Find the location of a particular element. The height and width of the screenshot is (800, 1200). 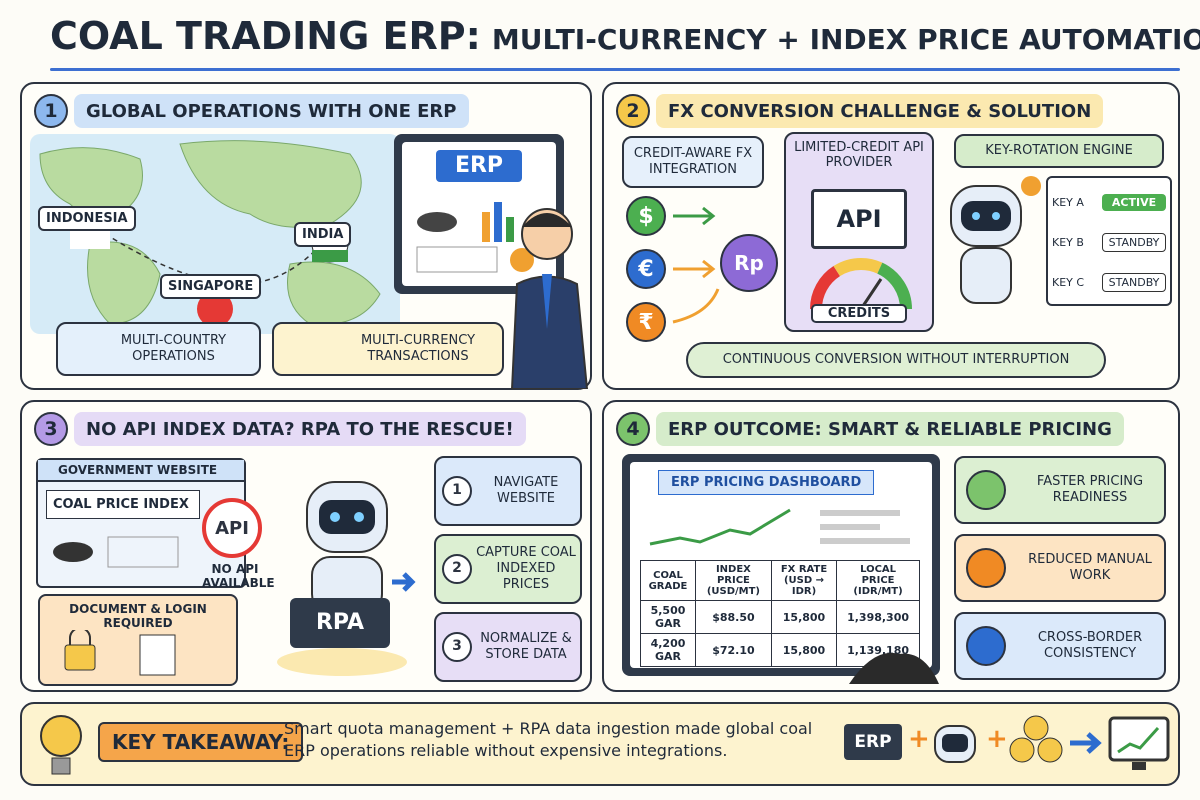

login-box: DOCUMENT & LOGIN REQUIRED is located at coordinates (138, 640).